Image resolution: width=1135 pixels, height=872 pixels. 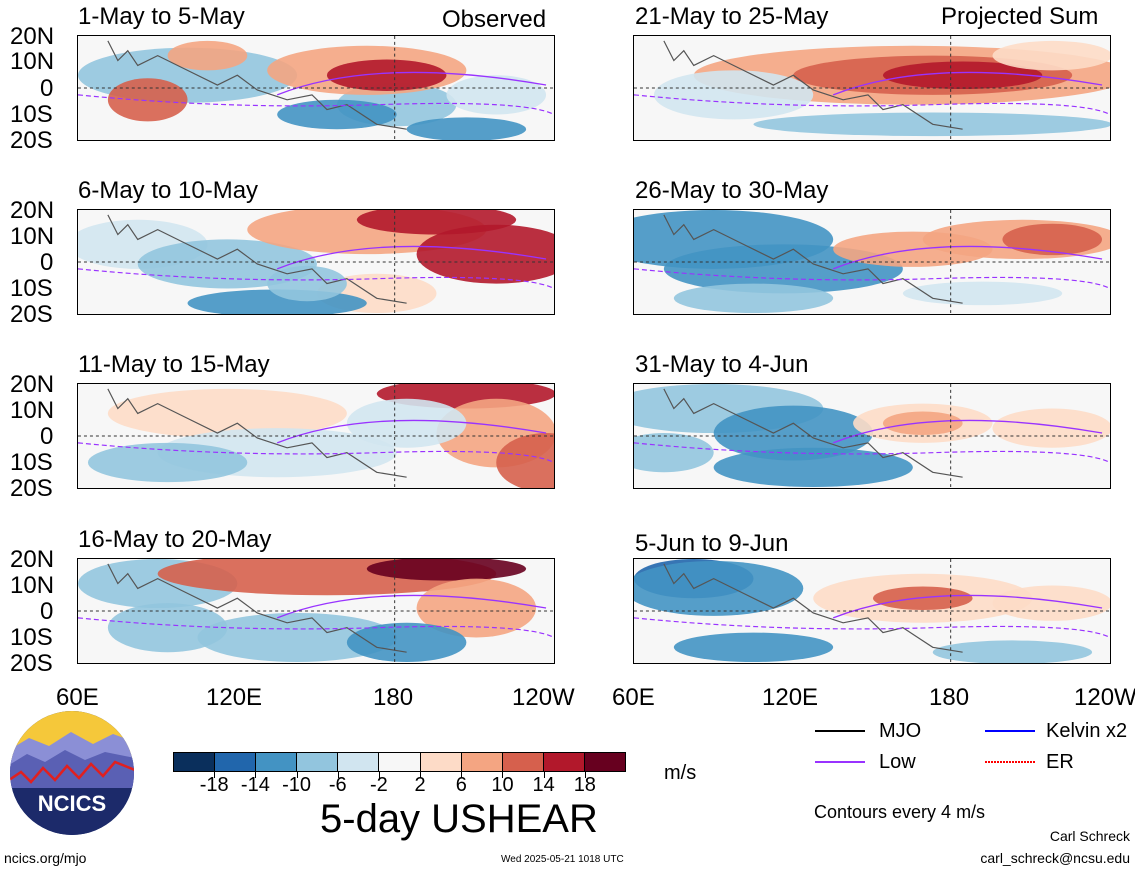 What do you see at coordinates (393, 697) in the screenshot?
I see `lon-tick-label: 180` at bounding box center [393, 697].